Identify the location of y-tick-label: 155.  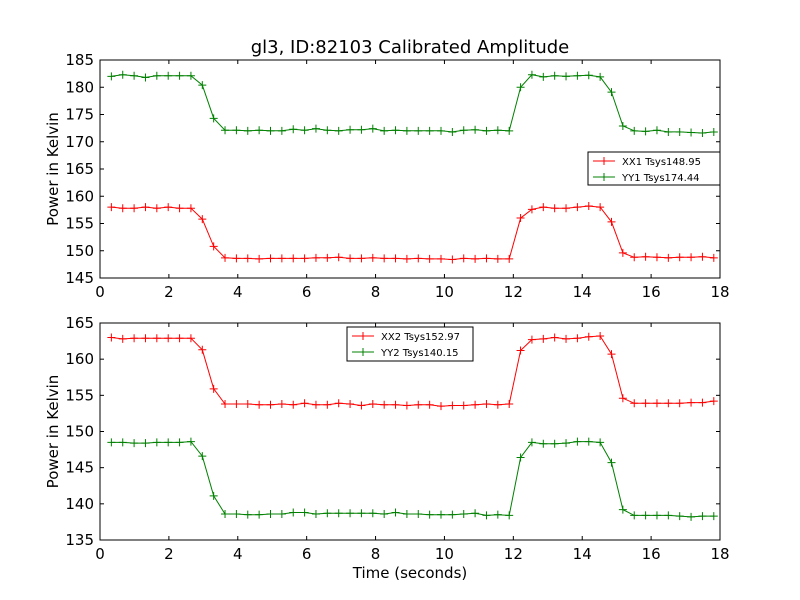
(79, 224).